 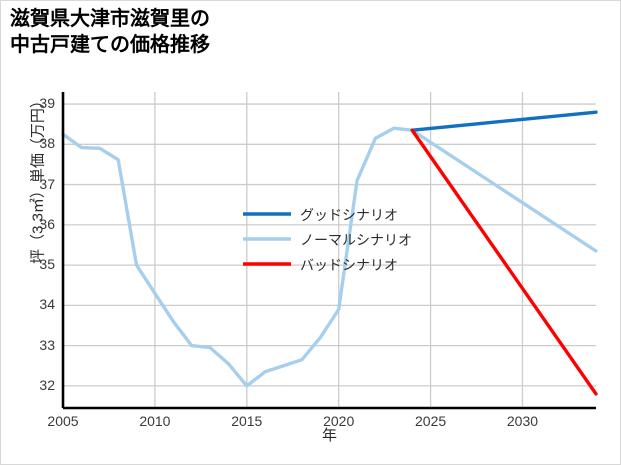 I want to click on legend-label: グッドシナリオ, so click(x=349, y=215).